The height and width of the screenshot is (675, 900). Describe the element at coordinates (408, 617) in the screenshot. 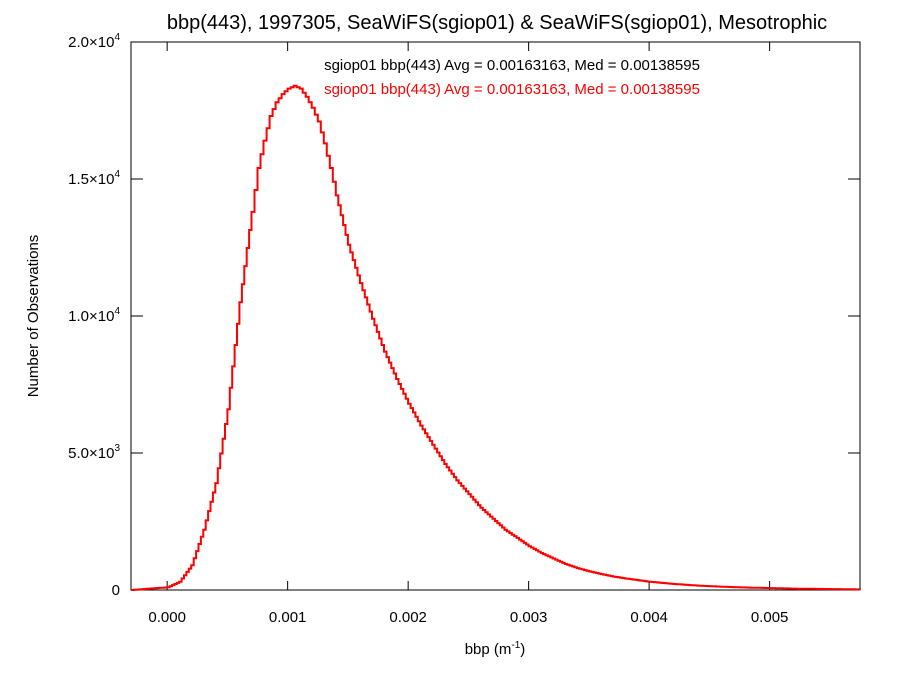

I see `x-tick-label: 0.002` at that location.